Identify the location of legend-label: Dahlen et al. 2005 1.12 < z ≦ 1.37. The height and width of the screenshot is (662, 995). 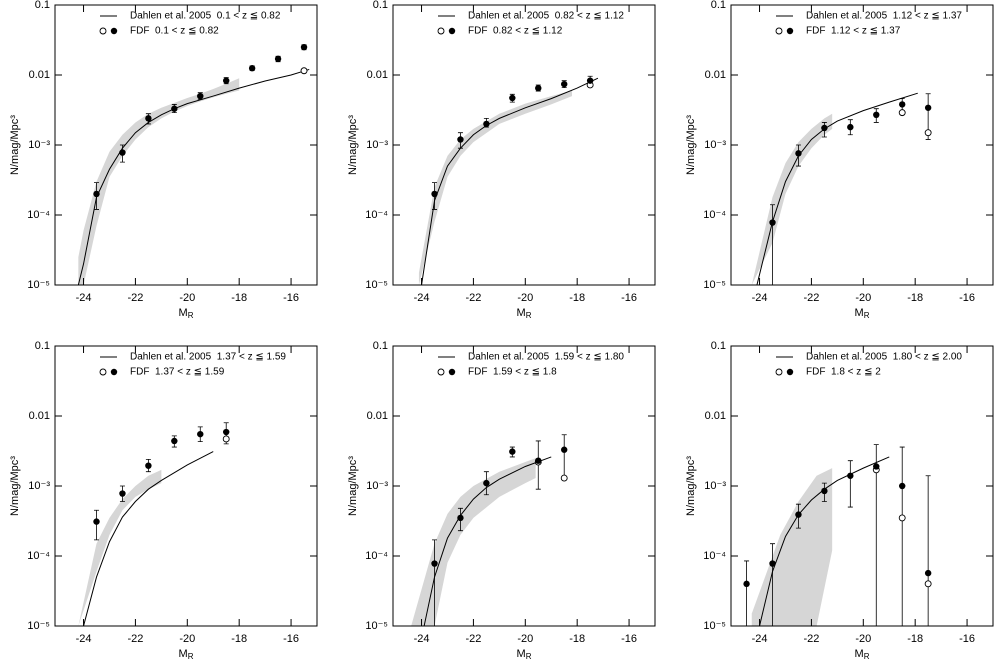
(884, 16).